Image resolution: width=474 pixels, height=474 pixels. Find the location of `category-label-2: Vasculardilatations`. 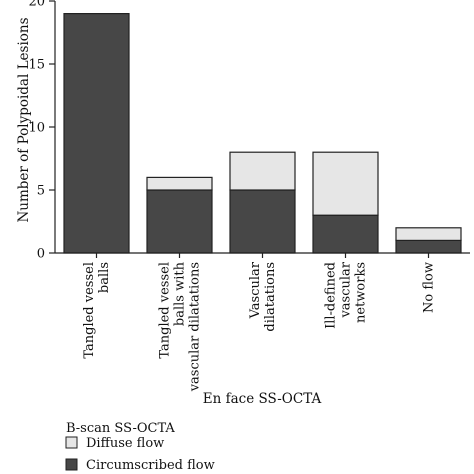

category-label-2: Vasculardilatations is located at coordinates (263, 296).